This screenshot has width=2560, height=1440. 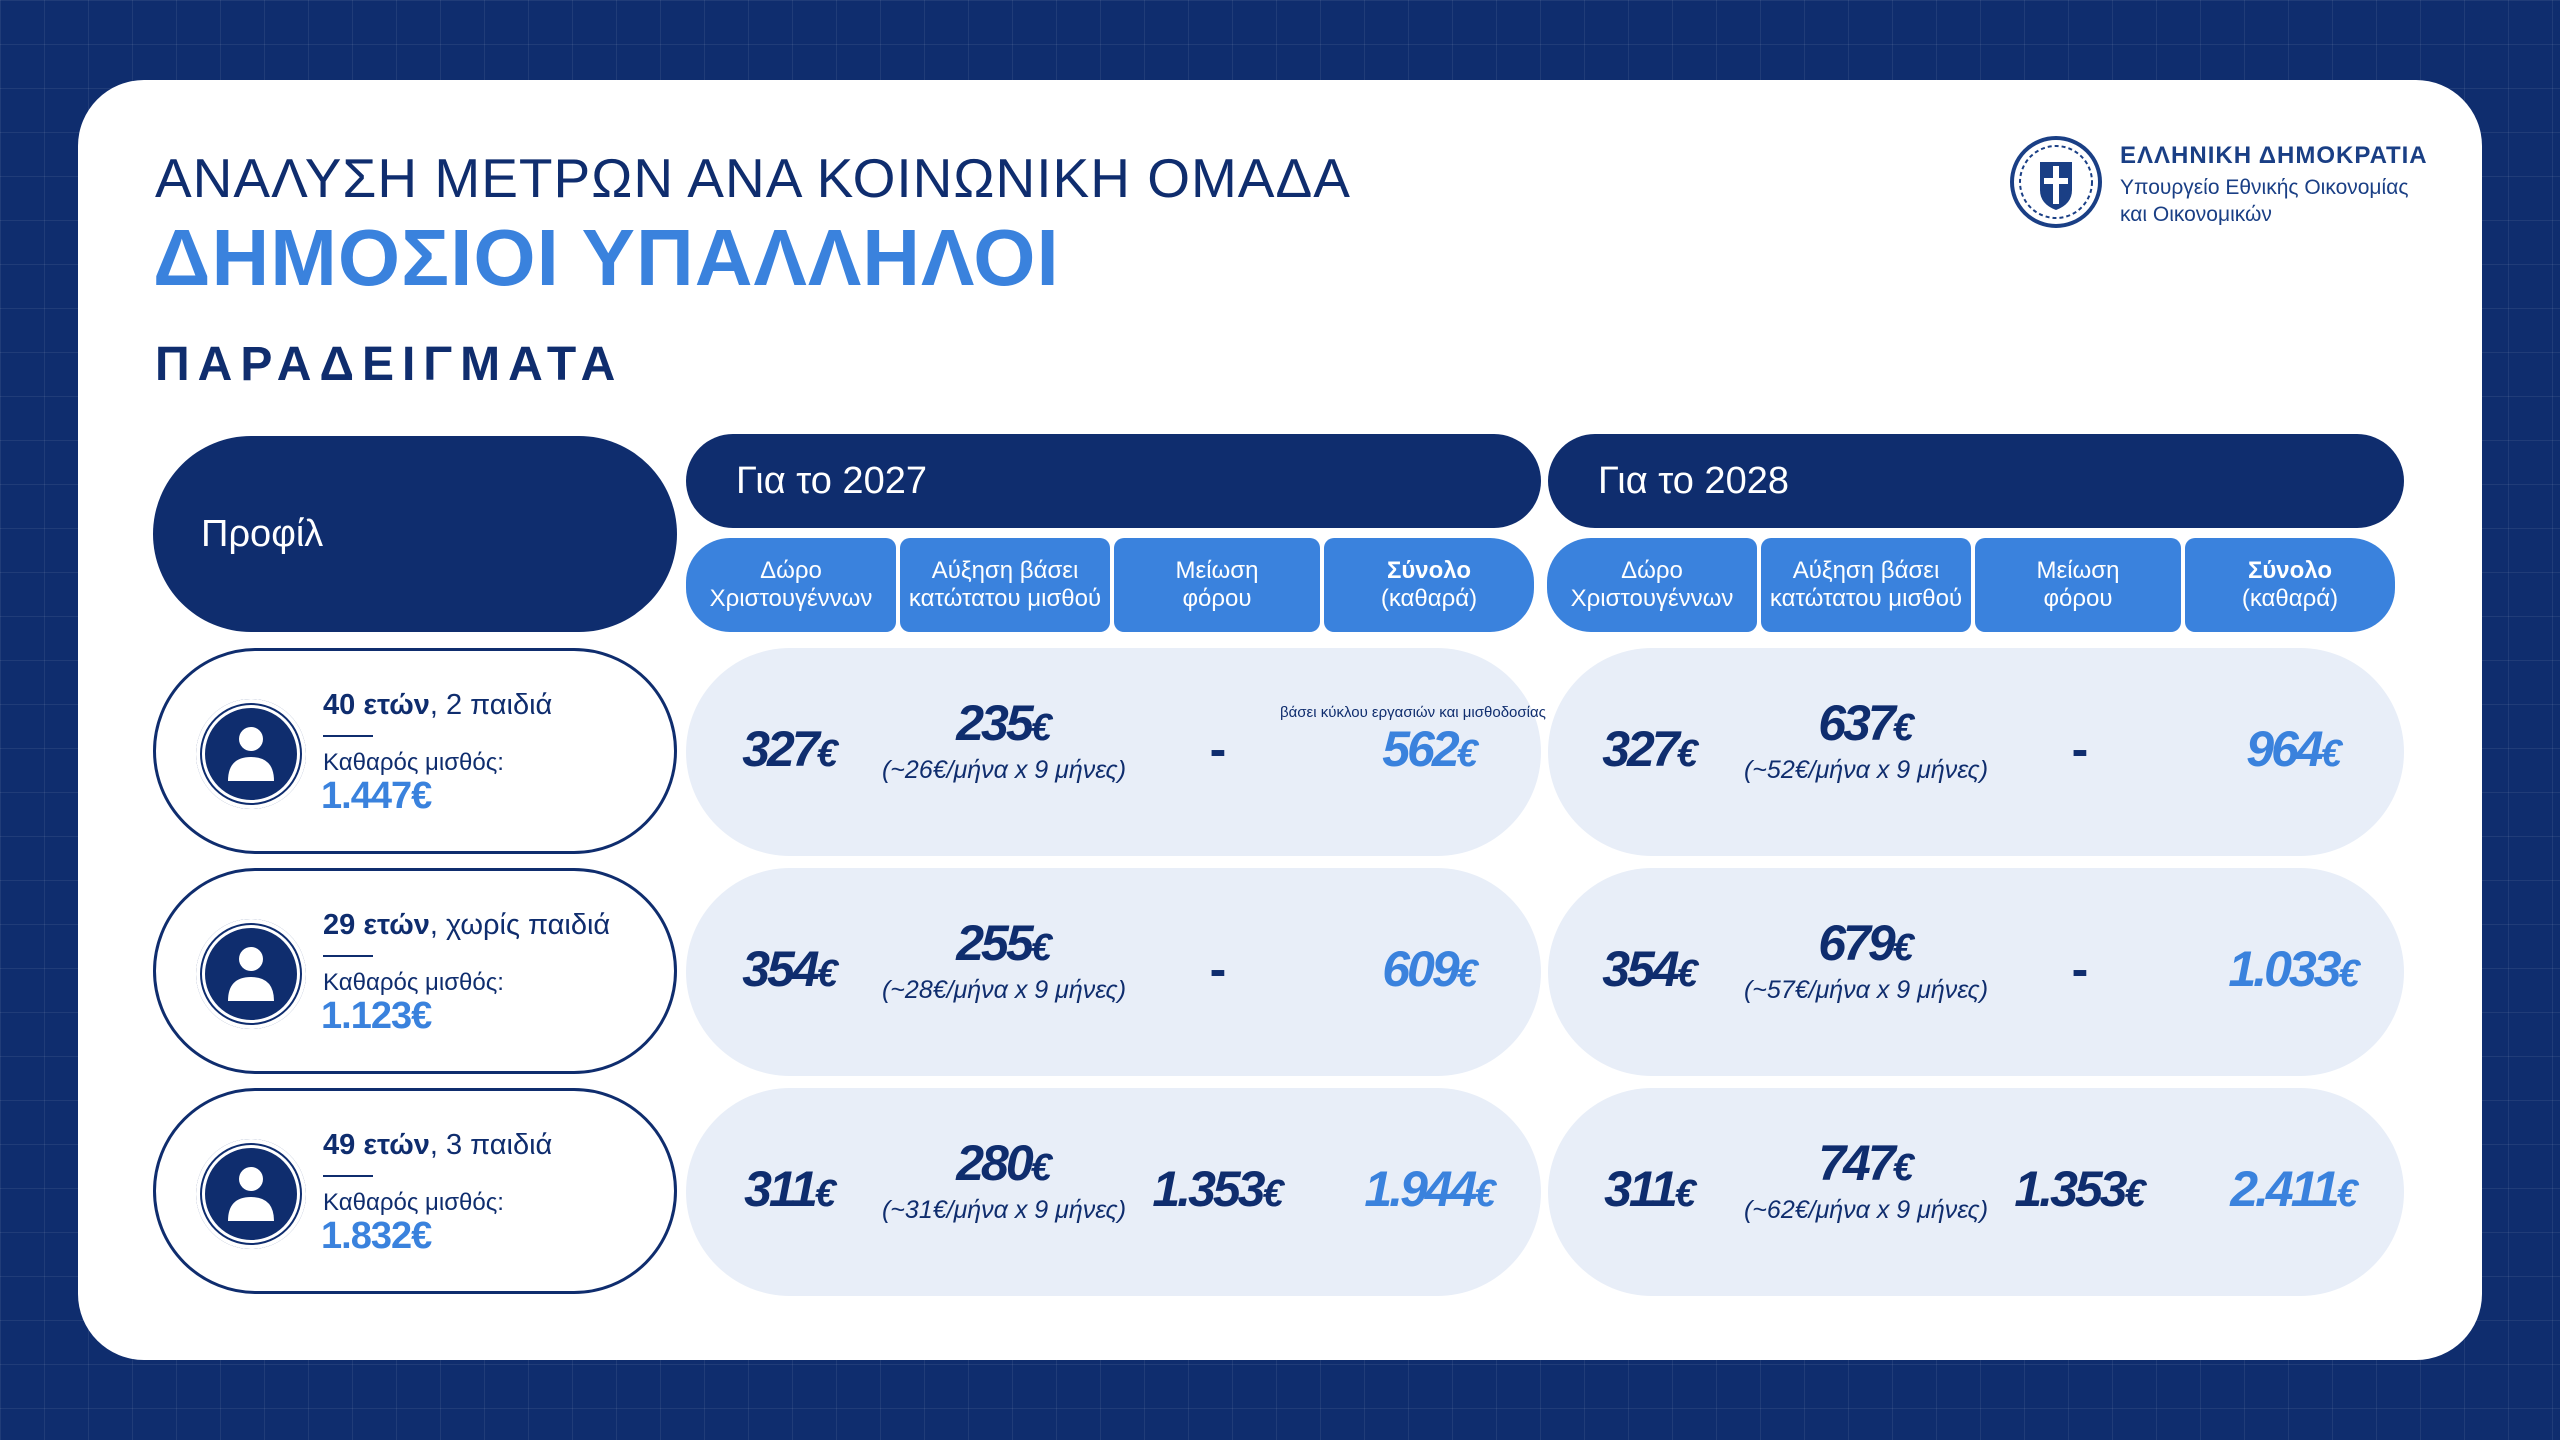 What do you see at coordinates (376, 1145) in the screenshot?
I see `profile-age: 49 ετών` at bounding box center [376, 1145].